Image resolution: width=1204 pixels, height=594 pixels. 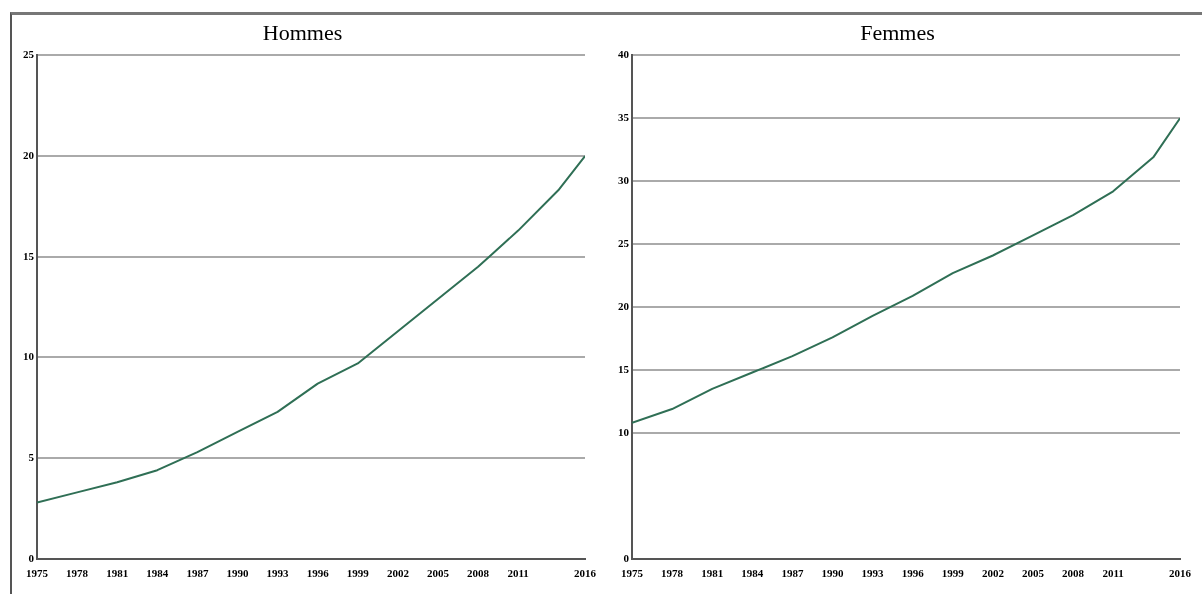 I want to click on y-tick-label: 30, so click(x=624, y=180).